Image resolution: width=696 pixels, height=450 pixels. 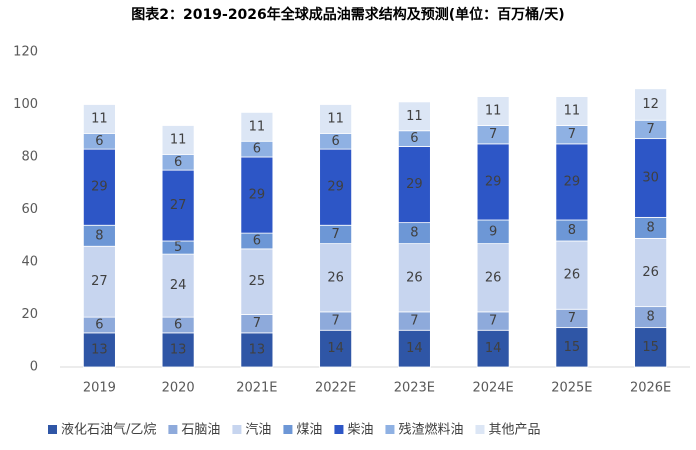 I want to click on legend-label: 残渣燃料油, so click(x=430, y=430).